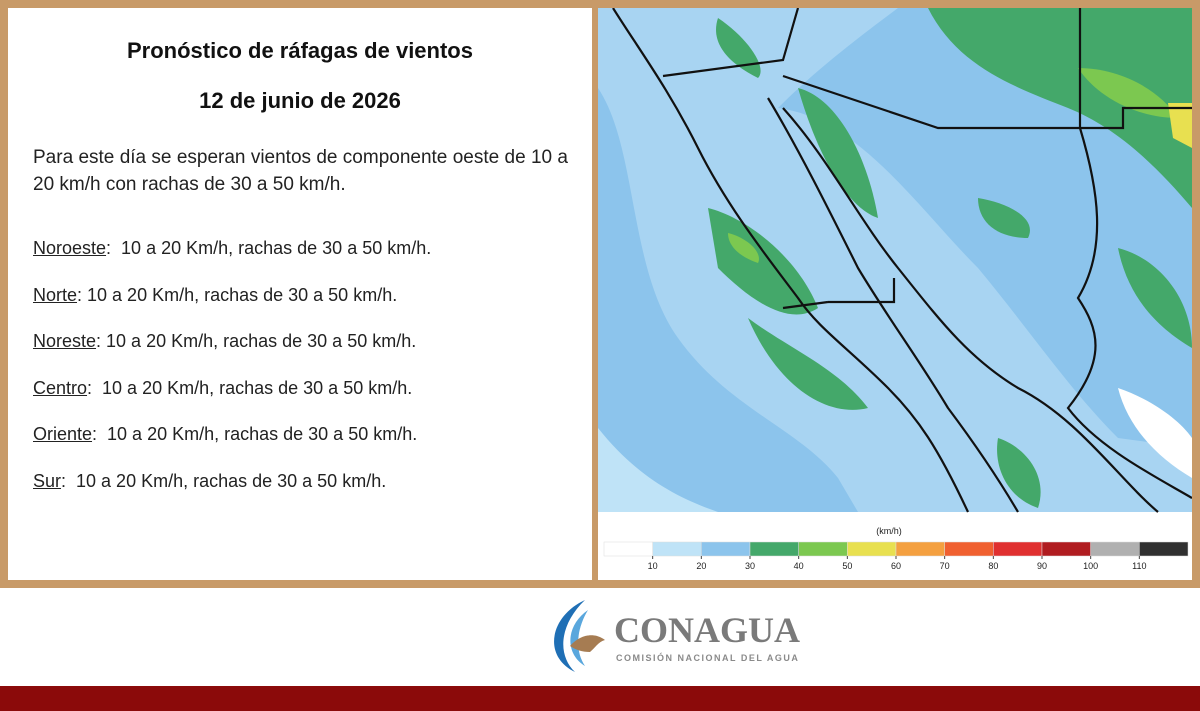 This screenshot has height=711, width=1200. Describe the element at coordinates (47, 480) in the screenshot. I see `region-name: Sur` at that location.